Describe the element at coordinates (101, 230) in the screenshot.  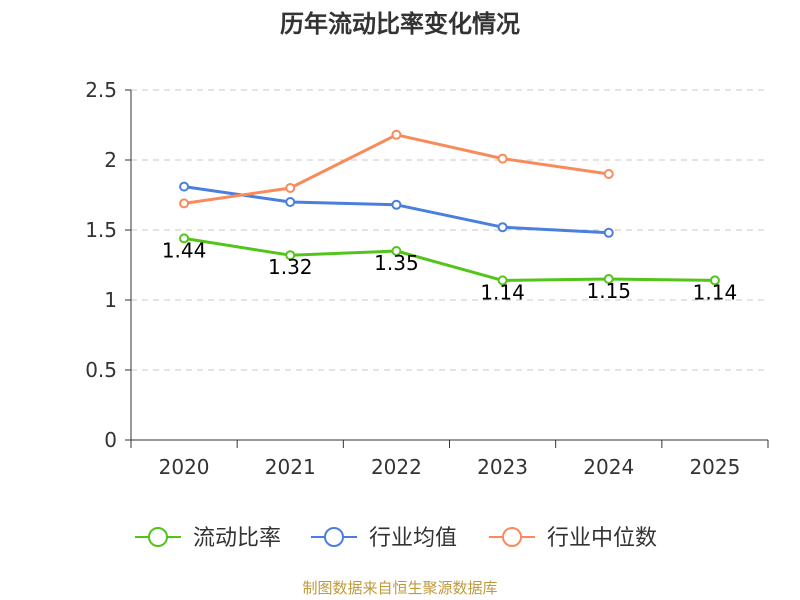
I see `y-tick-label: 1.5` at that location.